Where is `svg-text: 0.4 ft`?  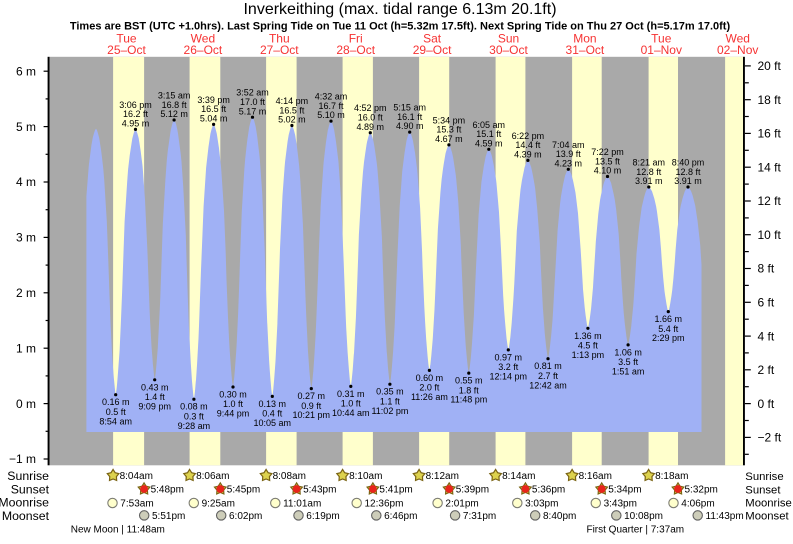 svg-text: 0.4 ft is located at coordinates (272, 414).